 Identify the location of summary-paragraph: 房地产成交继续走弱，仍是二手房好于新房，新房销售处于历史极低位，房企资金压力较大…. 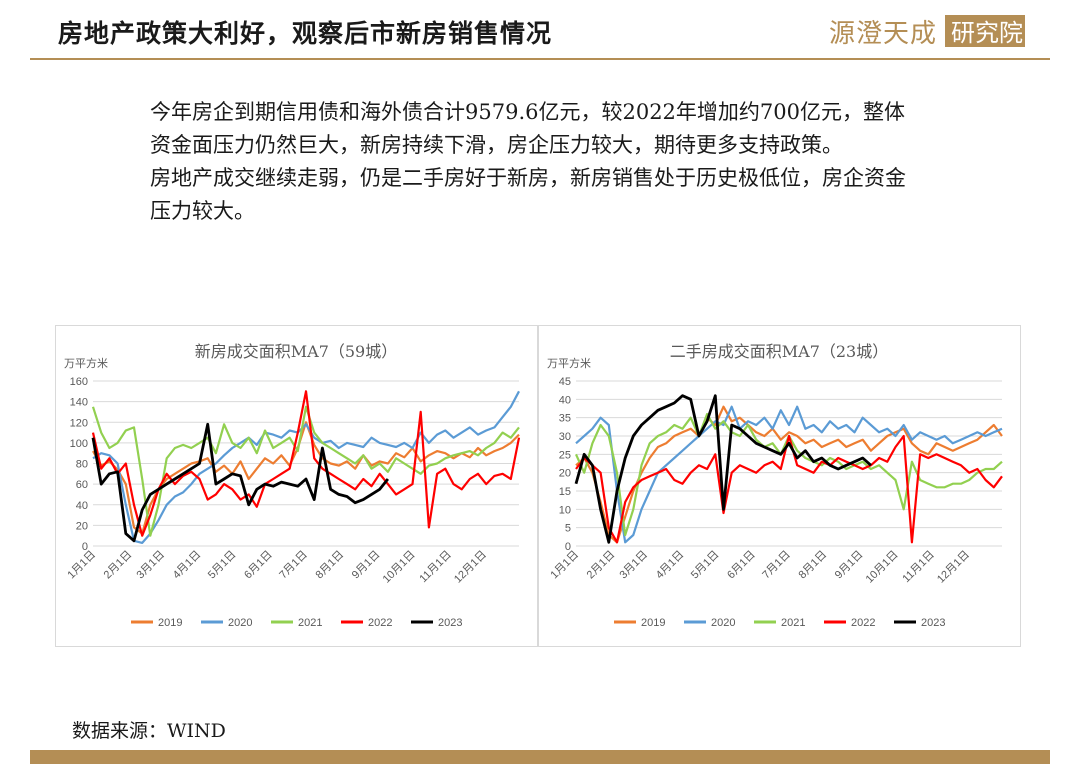
(528, 194).